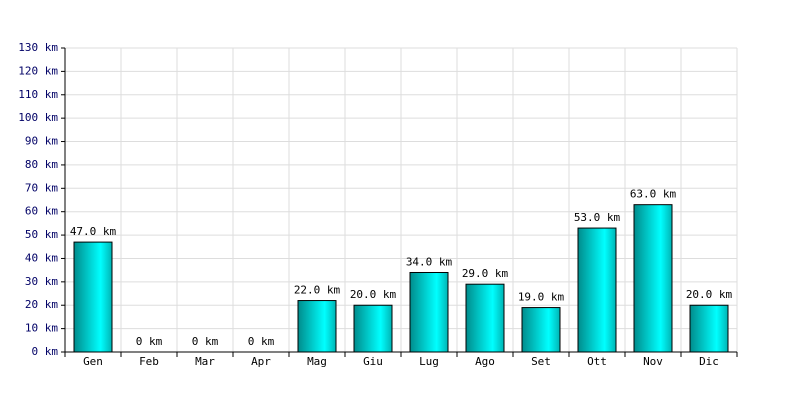  What do you see at coordinates (41, 187) in the screenshot?
I see `y-tick-label: 70 km` at bounding box center [41, 187].